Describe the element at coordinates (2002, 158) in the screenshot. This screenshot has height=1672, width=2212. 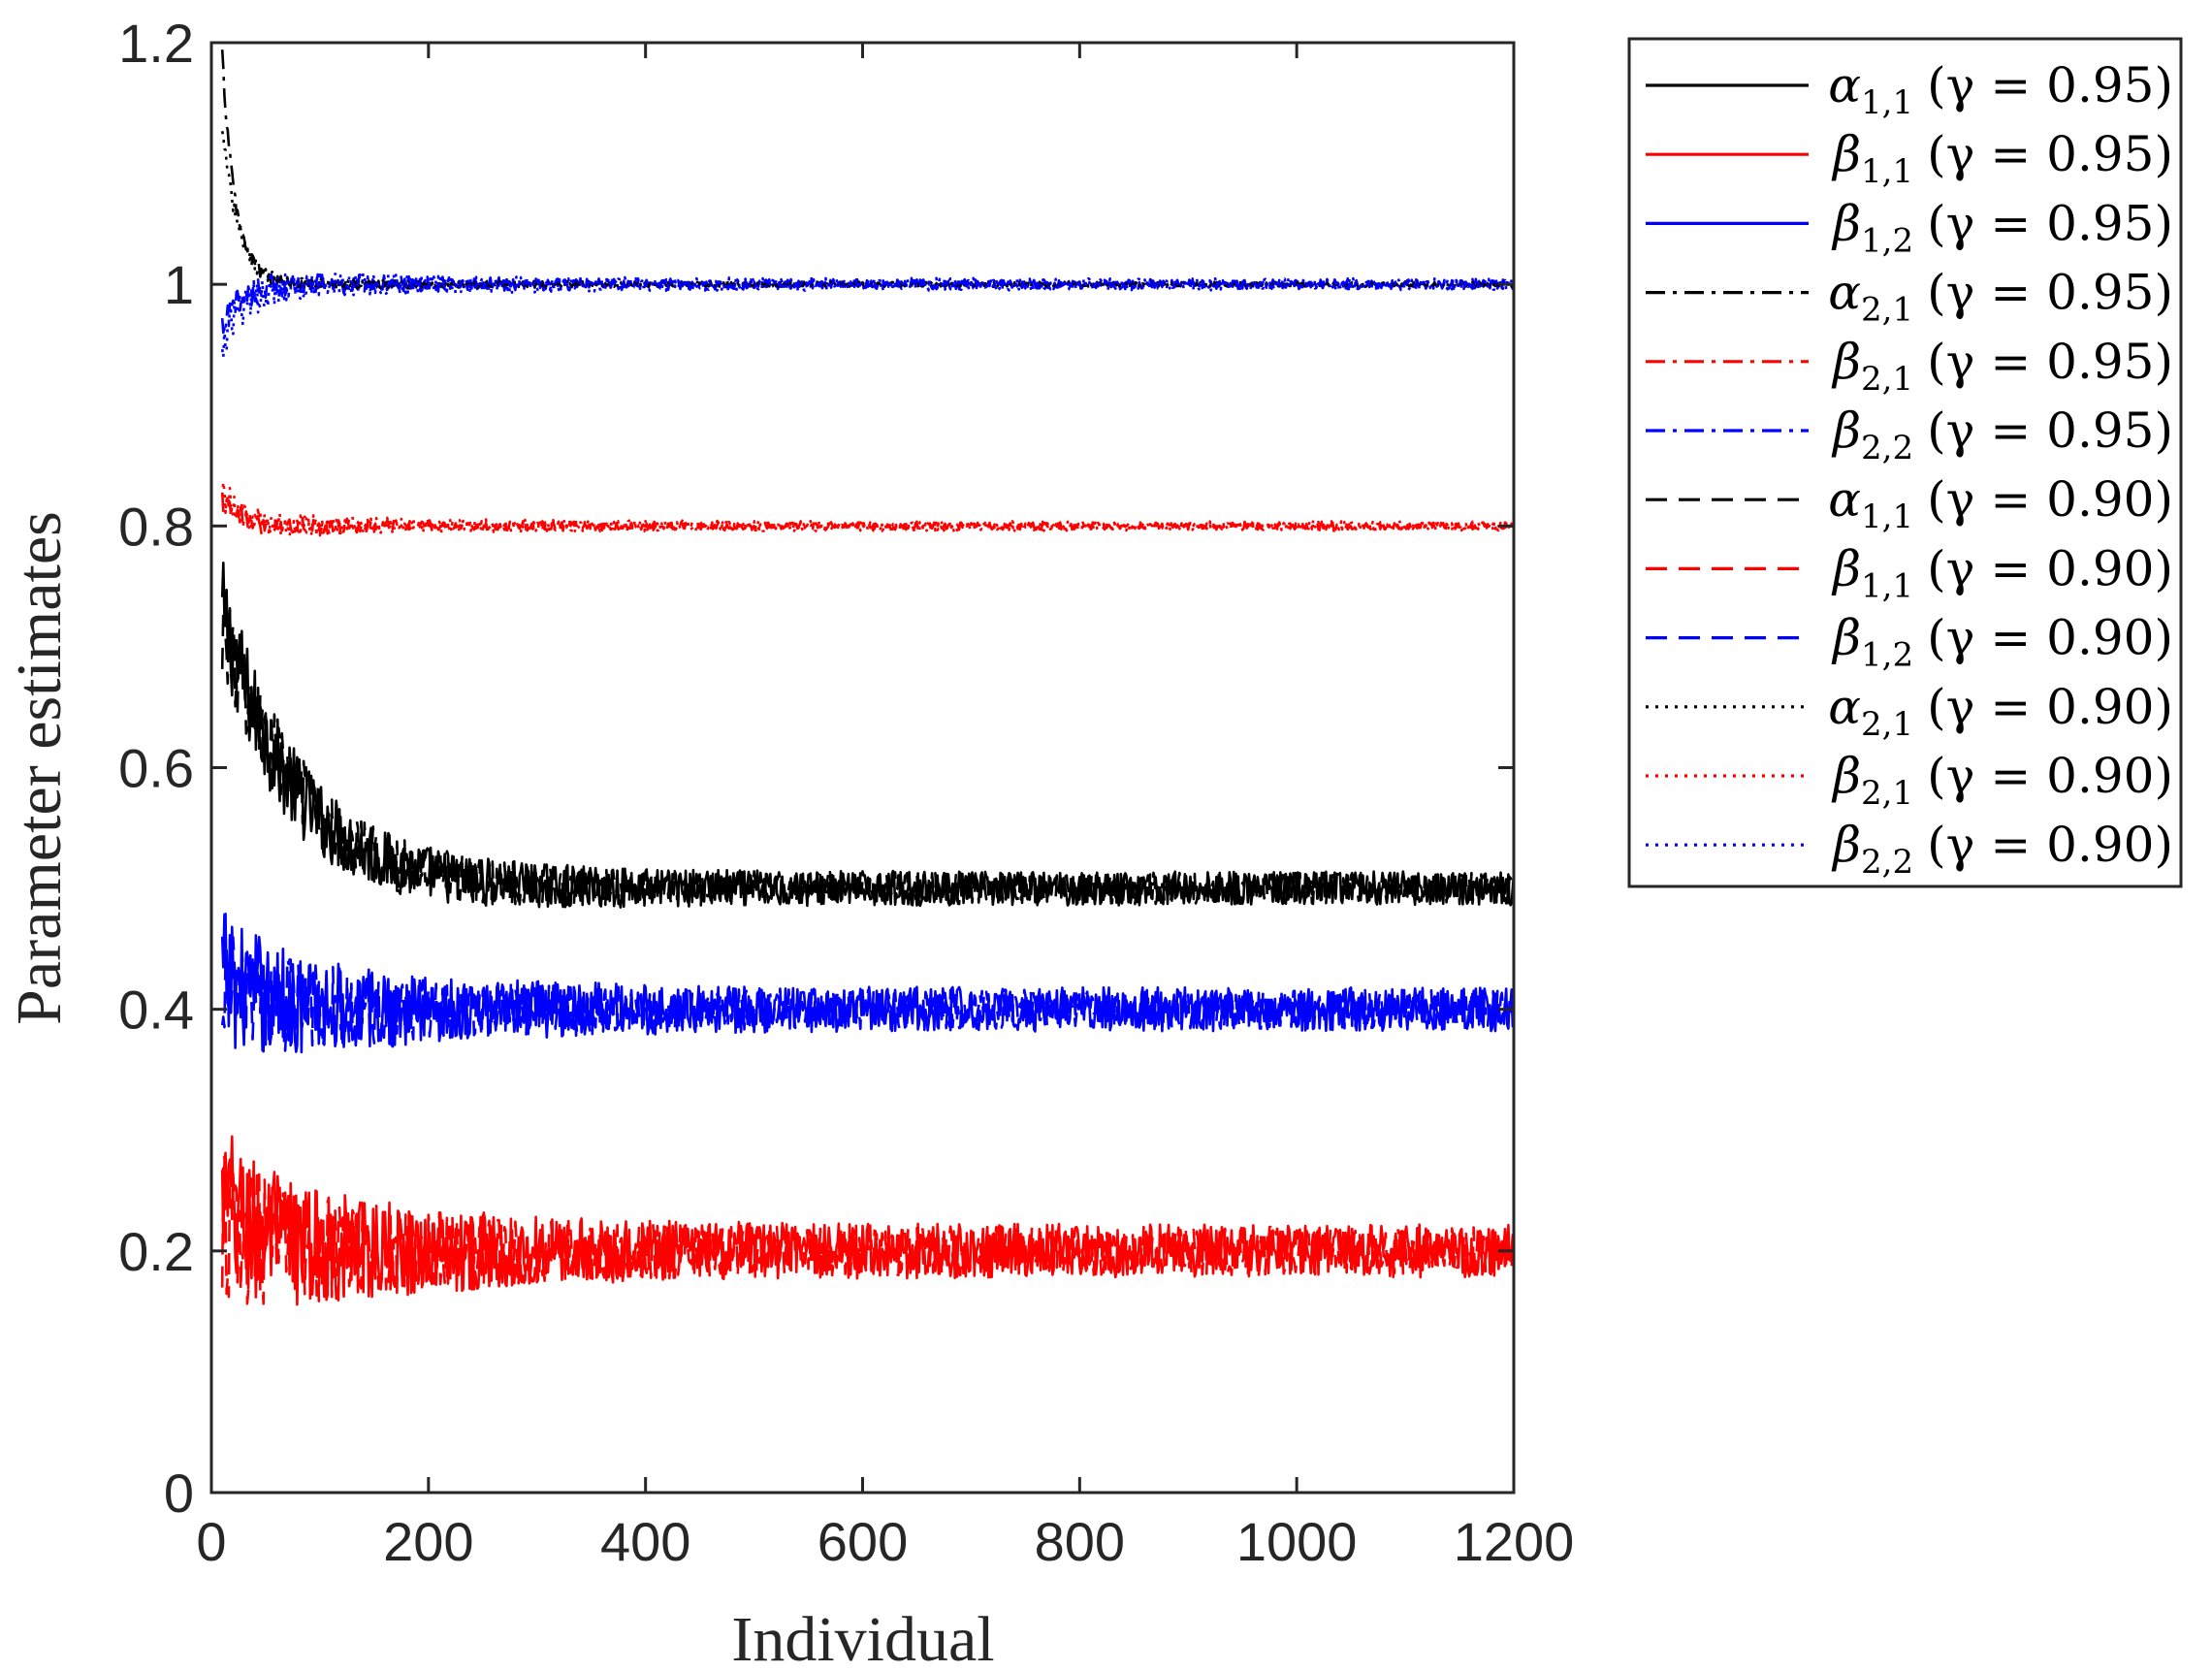
I see `legend-label: β1,1 (γ = 0.95)` at that location.